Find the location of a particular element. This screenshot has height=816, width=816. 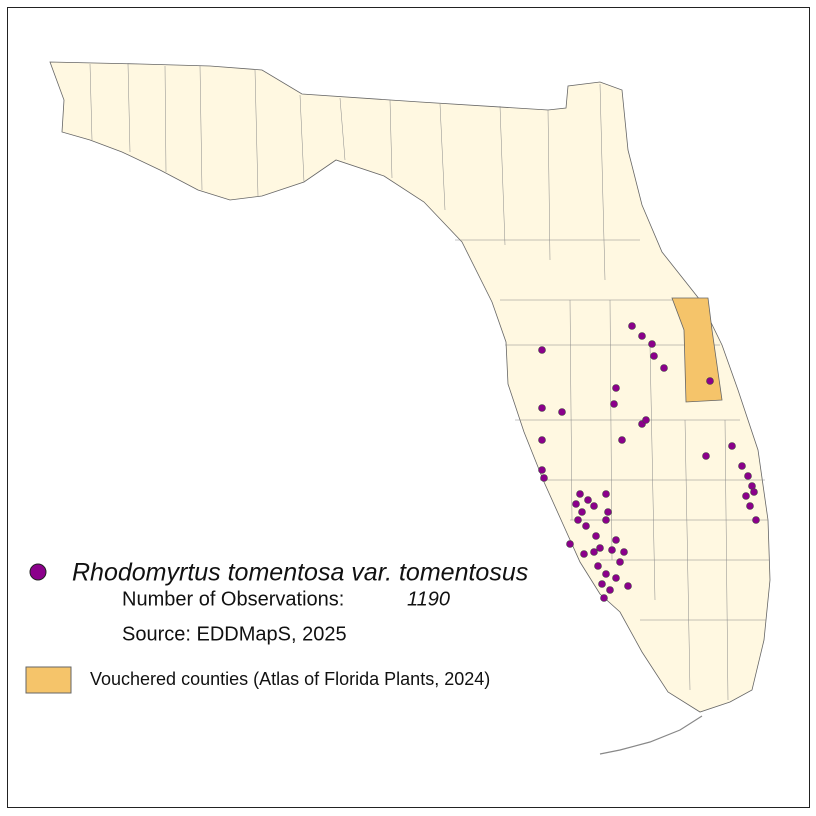

observation-points is located at coordinates (649, 462).